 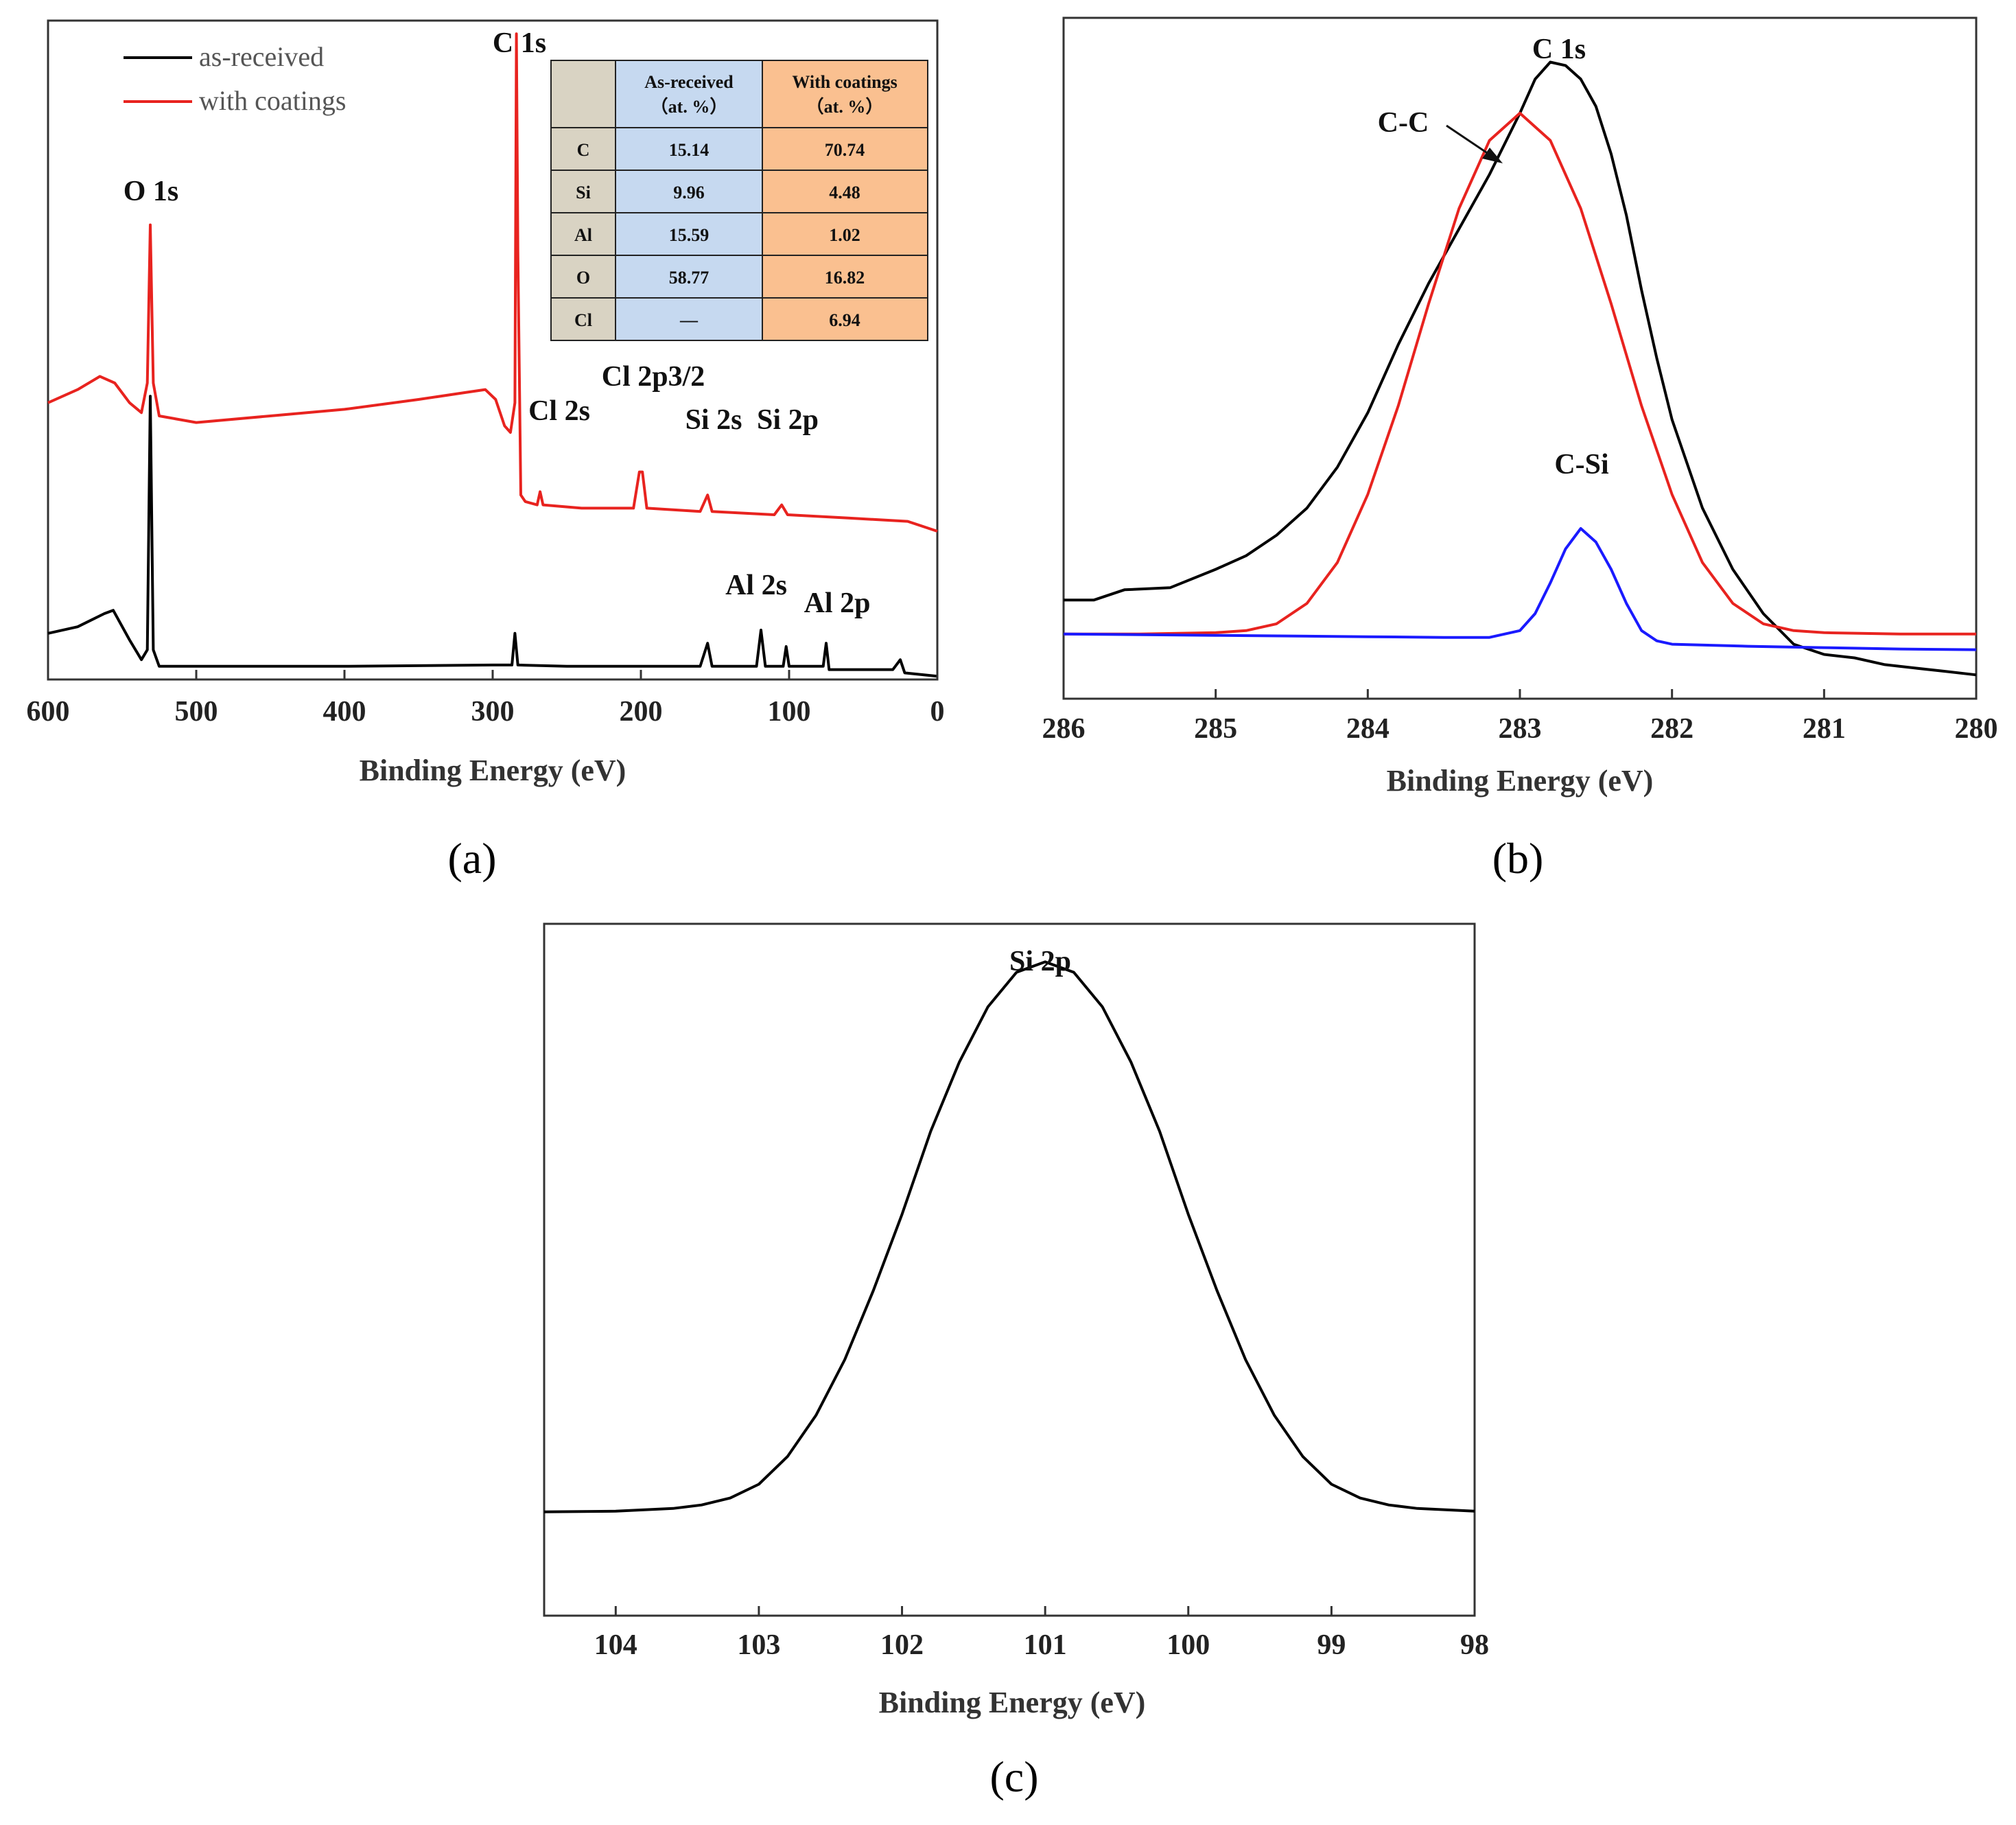 I want to click on x-tick-label: 101, so click(x=1045, y=1645).